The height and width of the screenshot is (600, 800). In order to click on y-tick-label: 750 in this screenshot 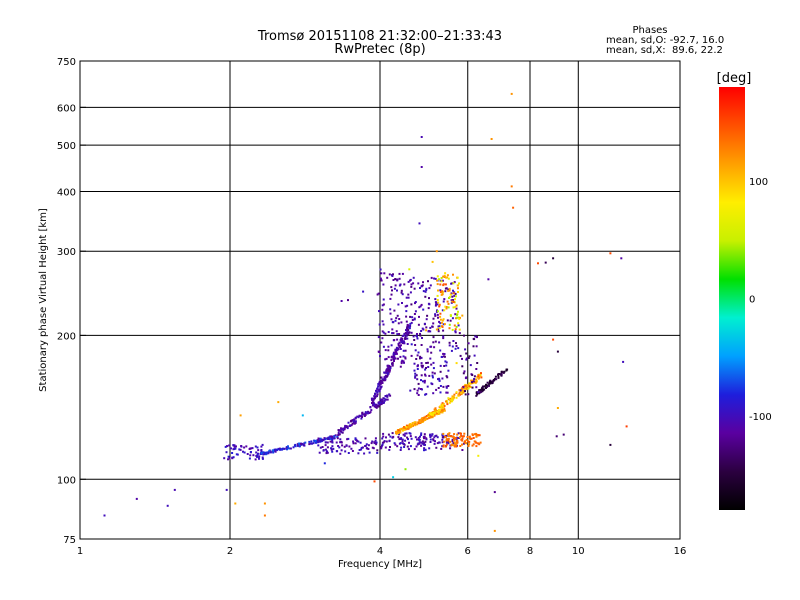, I will do `click(66, 62)`.